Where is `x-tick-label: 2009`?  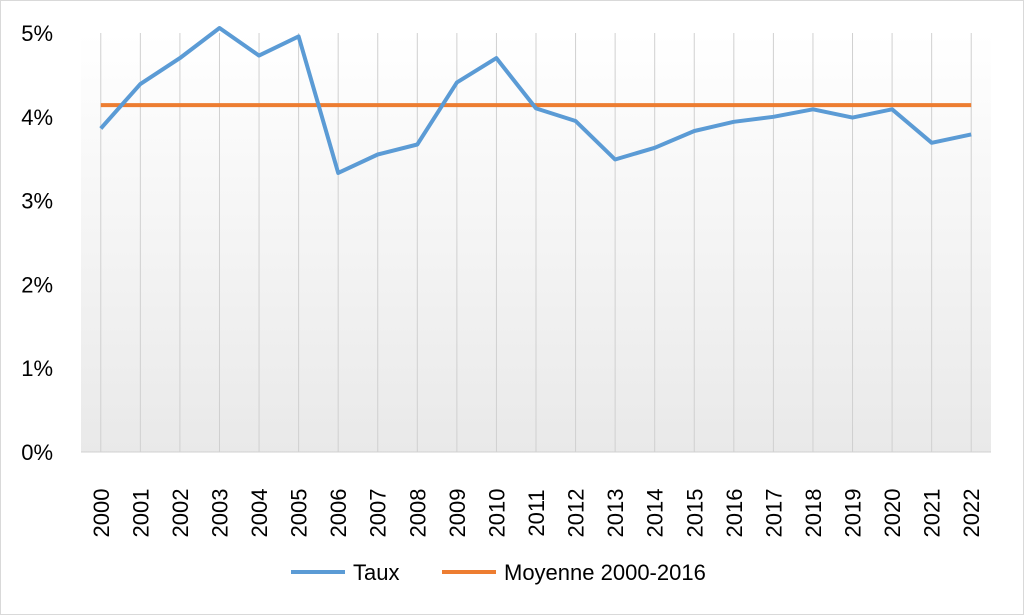 x-tick-label: 2009 is located at coordinates (457, 513).